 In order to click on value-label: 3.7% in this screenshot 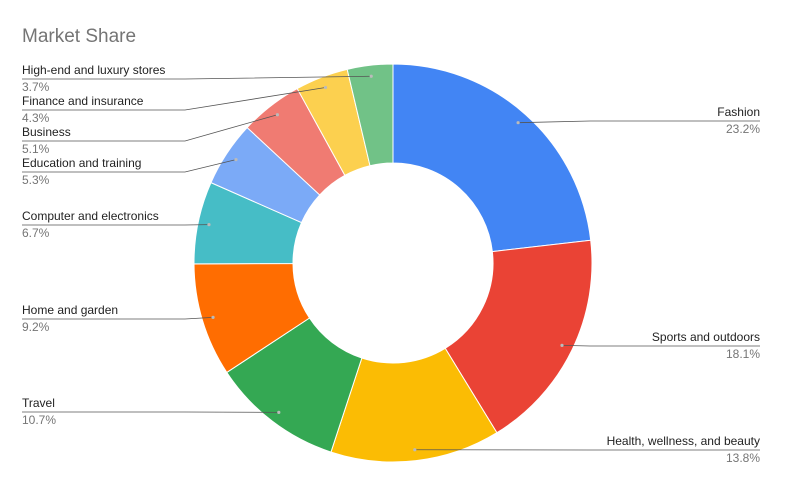, I will do `click(36, 87)`.